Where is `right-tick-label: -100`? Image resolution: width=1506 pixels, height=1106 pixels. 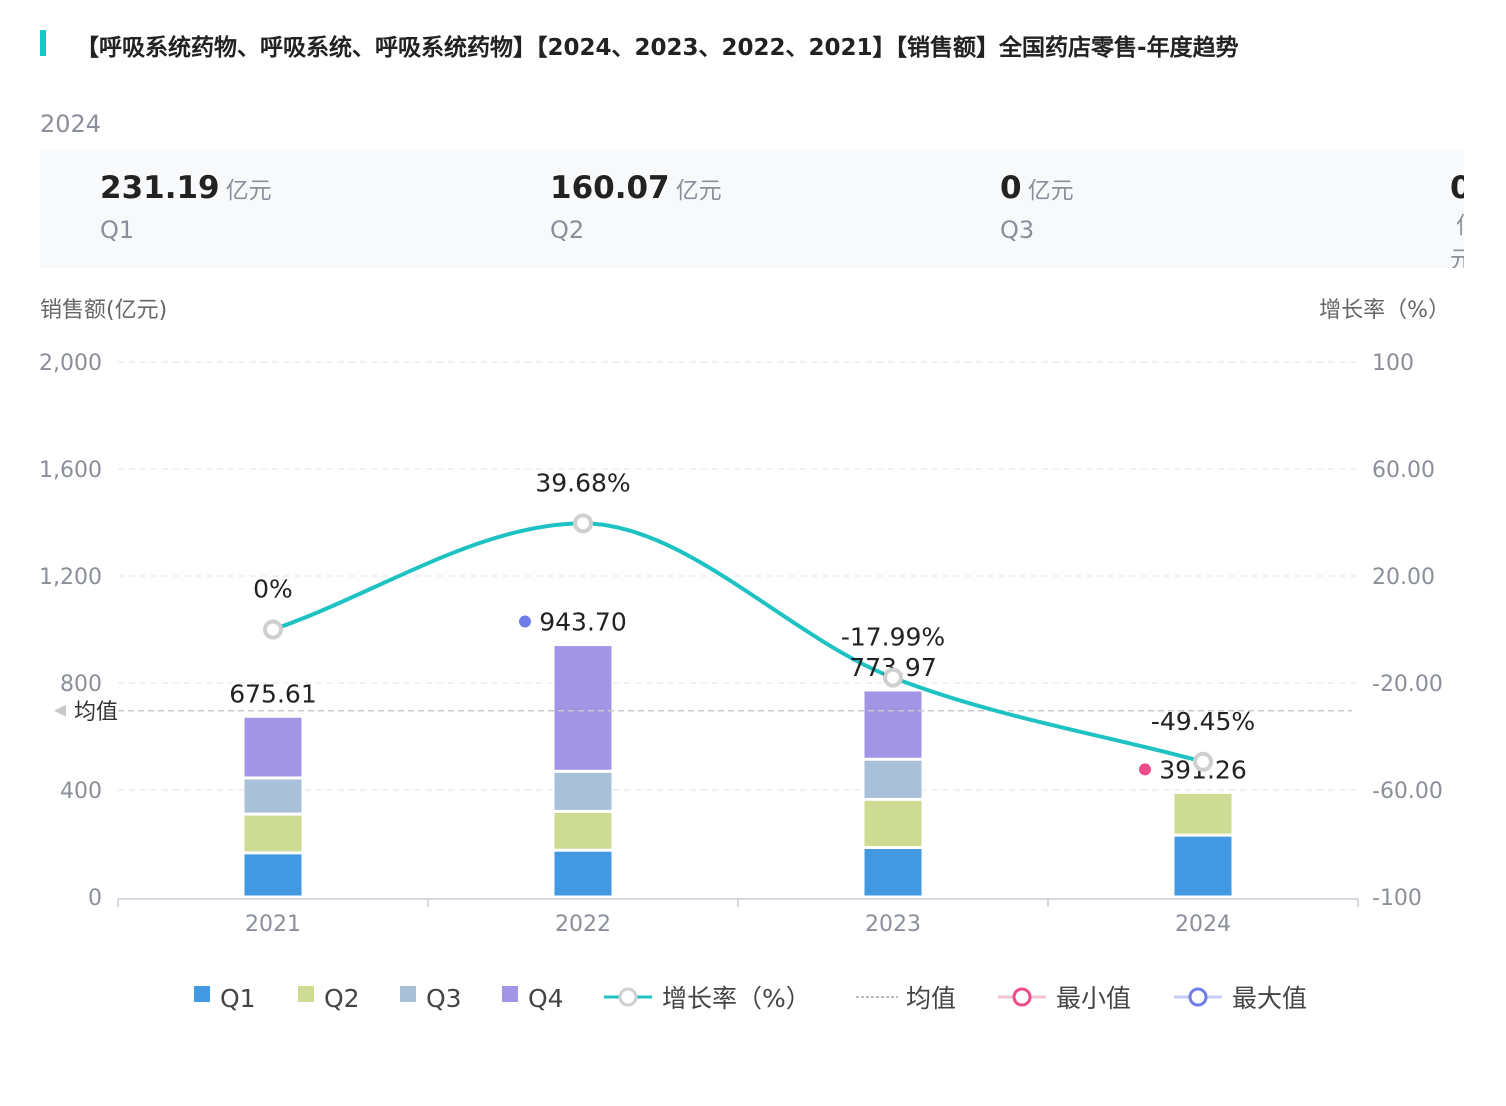 right-tick-label: -100 is located at coordinates (1397, 898).